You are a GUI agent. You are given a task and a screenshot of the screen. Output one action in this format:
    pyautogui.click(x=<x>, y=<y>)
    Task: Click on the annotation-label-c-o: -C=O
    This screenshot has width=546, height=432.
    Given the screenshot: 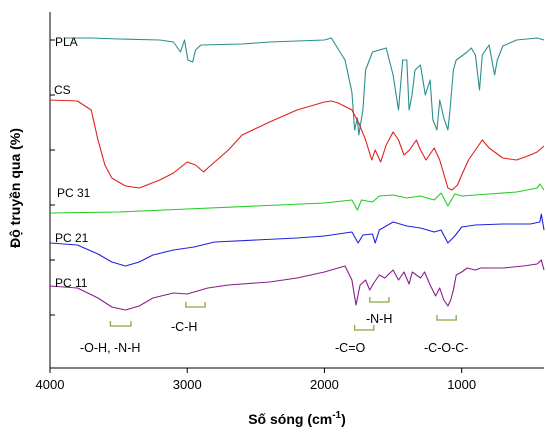 What is the action you would take?
    pyautogui.click(x=350, y=348)
    